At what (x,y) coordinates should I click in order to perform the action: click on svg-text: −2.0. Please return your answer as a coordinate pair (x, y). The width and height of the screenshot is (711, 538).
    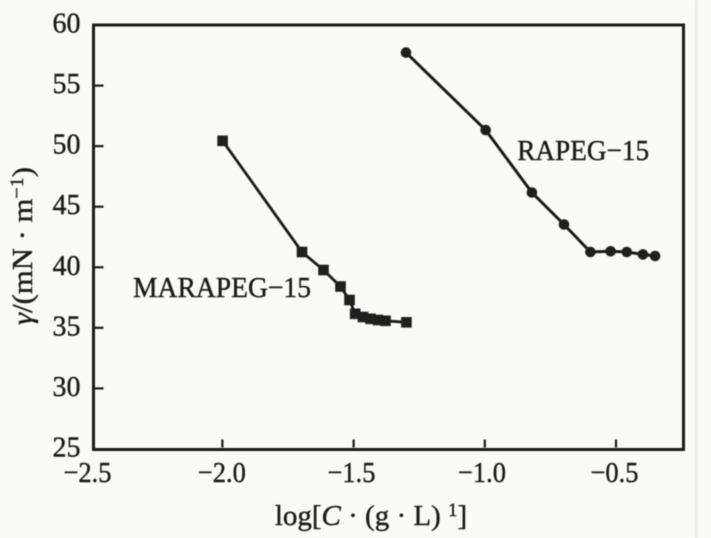
    Looking at the image, I should click on (222, 473).